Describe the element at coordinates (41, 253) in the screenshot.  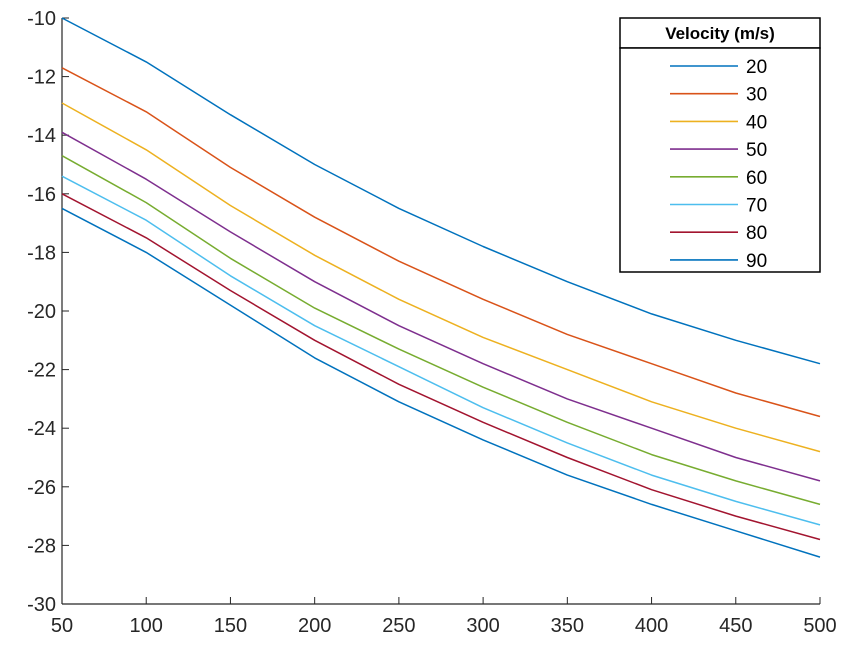
I see `y-tick-label: -18` at that location.